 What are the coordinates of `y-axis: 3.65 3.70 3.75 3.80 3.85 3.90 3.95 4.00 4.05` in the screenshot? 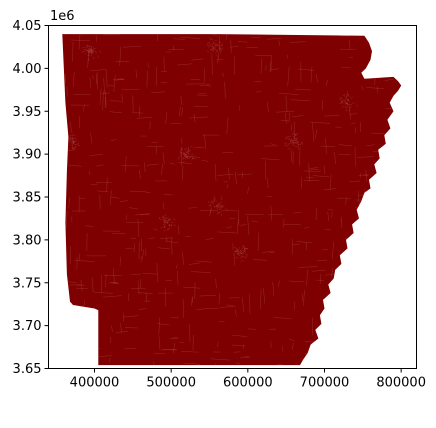 It's located at (31, 198).